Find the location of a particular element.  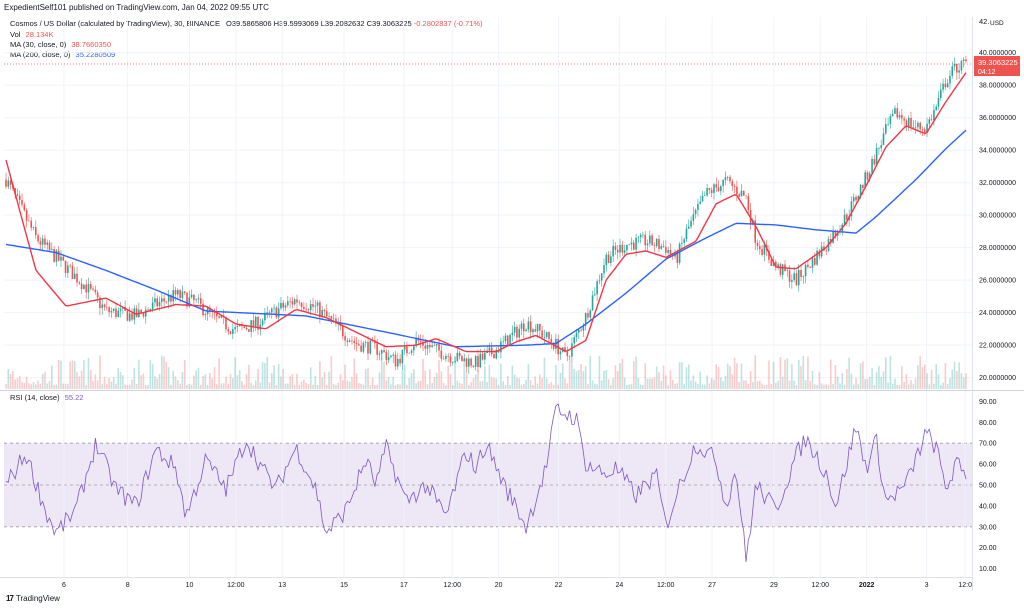

volume-legend: Vol 28.134K is located at coordinates (31, 34).